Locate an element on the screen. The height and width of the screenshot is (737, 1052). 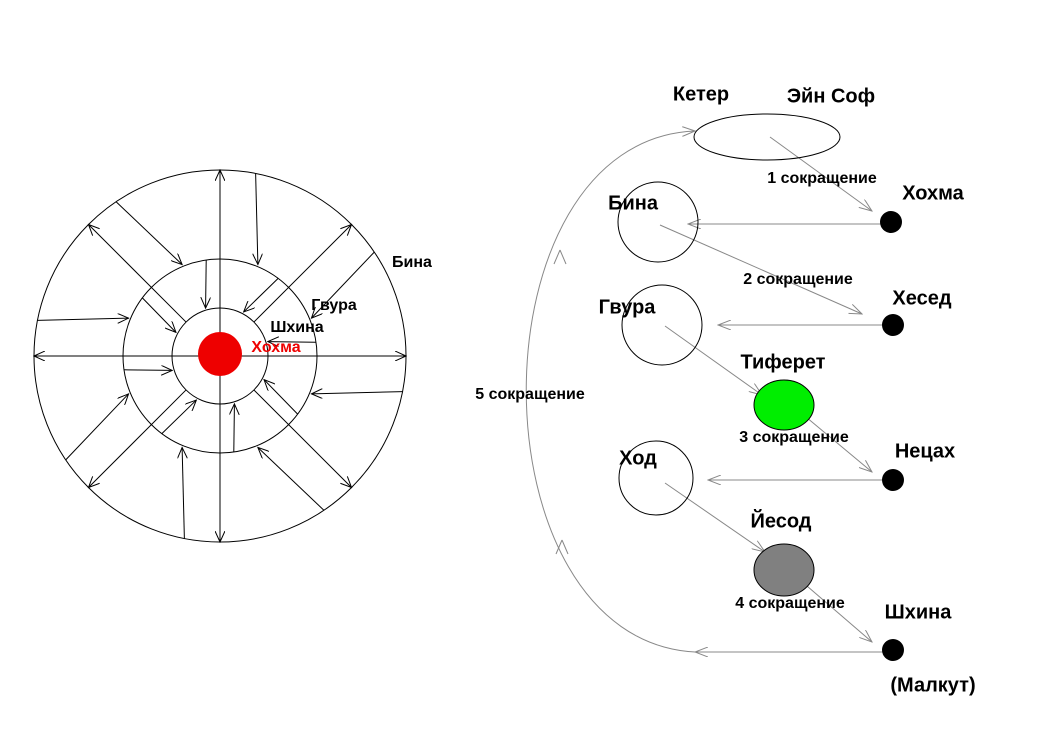
node-label: Кетер is located at coordinates (701, 94).